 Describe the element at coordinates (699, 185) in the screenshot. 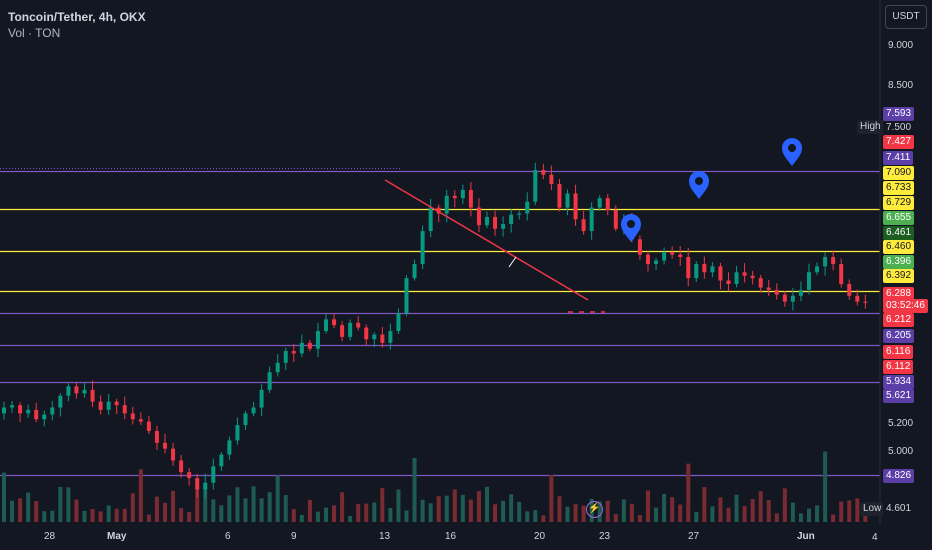

I see `location-marker-icon` at that location.